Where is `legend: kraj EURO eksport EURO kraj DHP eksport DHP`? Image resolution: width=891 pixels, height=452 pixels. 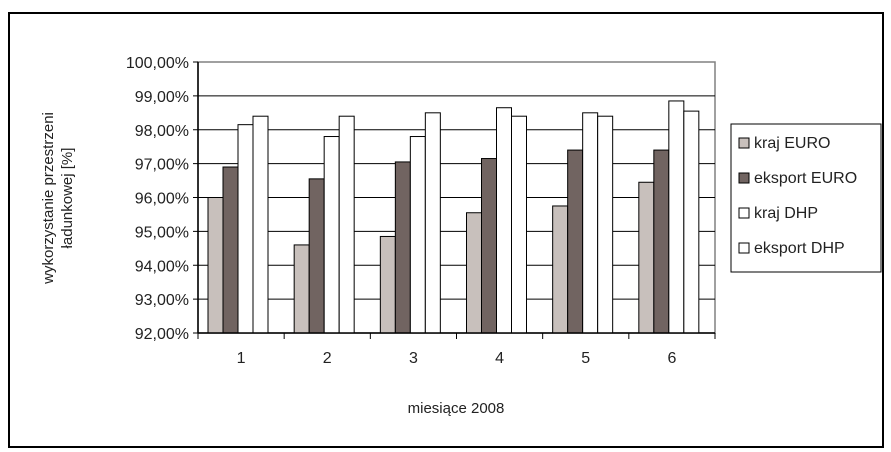
legend: kraj EURO eksport EURO kraj DHP eksport DHP is located at coordinates (806, 198).